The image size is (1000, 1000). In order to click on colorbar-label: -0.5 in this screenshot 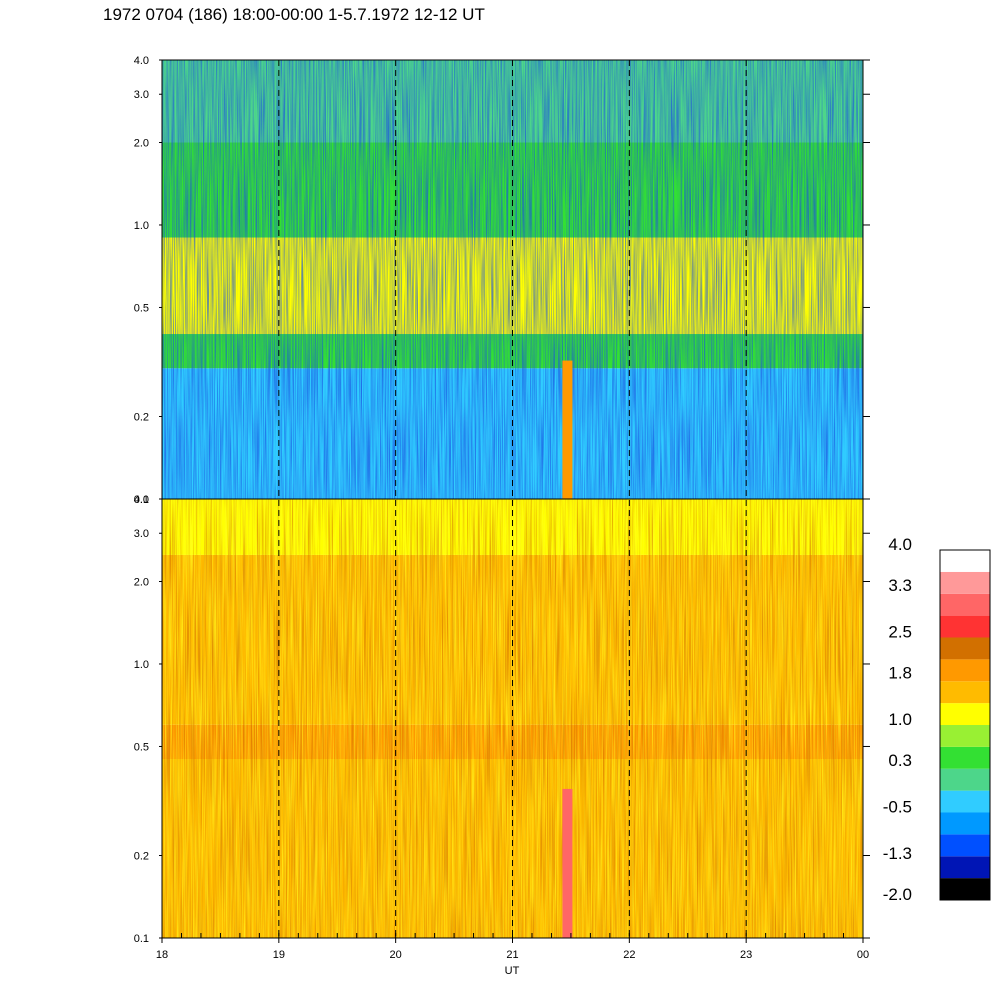, I will do `click(897, 807)`.